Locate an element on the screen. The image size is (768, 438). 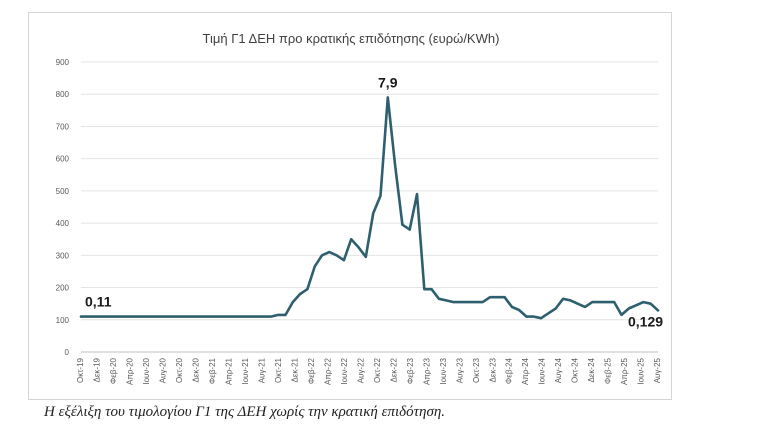
y-tick-label: 800 is located at coordinates (63, 94).